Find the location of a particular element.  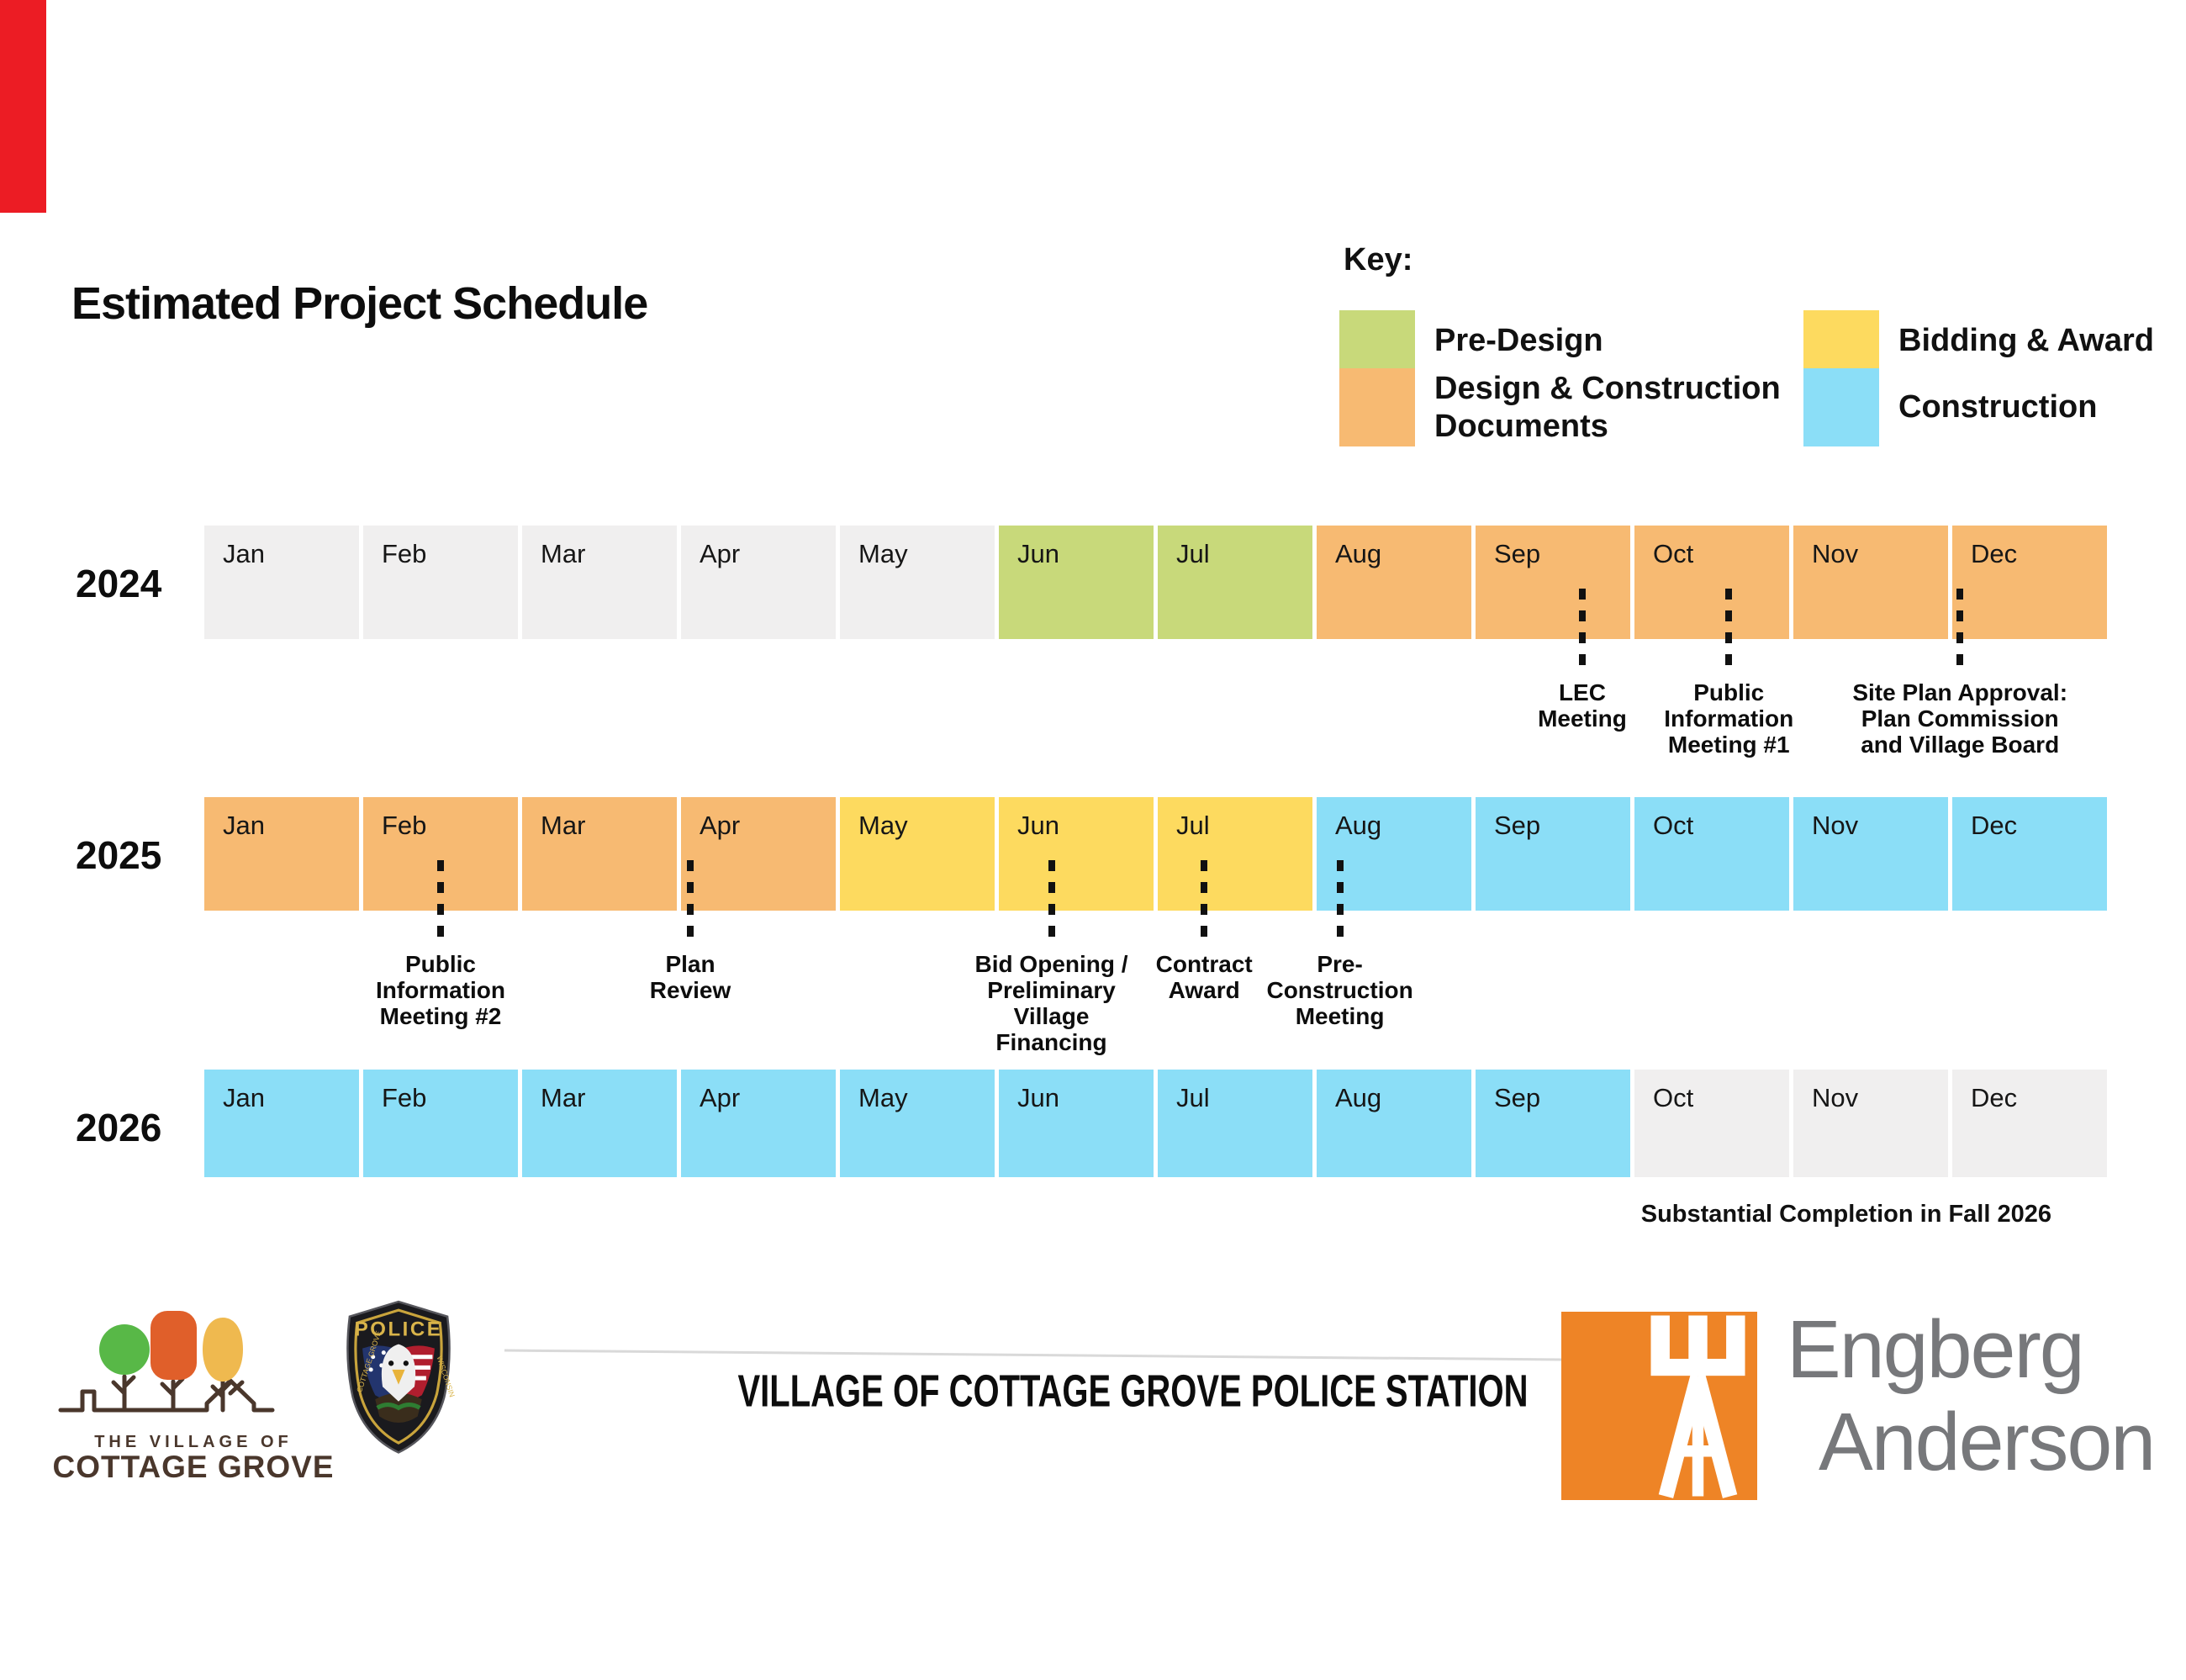

village-of-cottage-grove-logo: THE VILLAGE OF COTTAGE GROVE is located at coordinates (192, 1397).